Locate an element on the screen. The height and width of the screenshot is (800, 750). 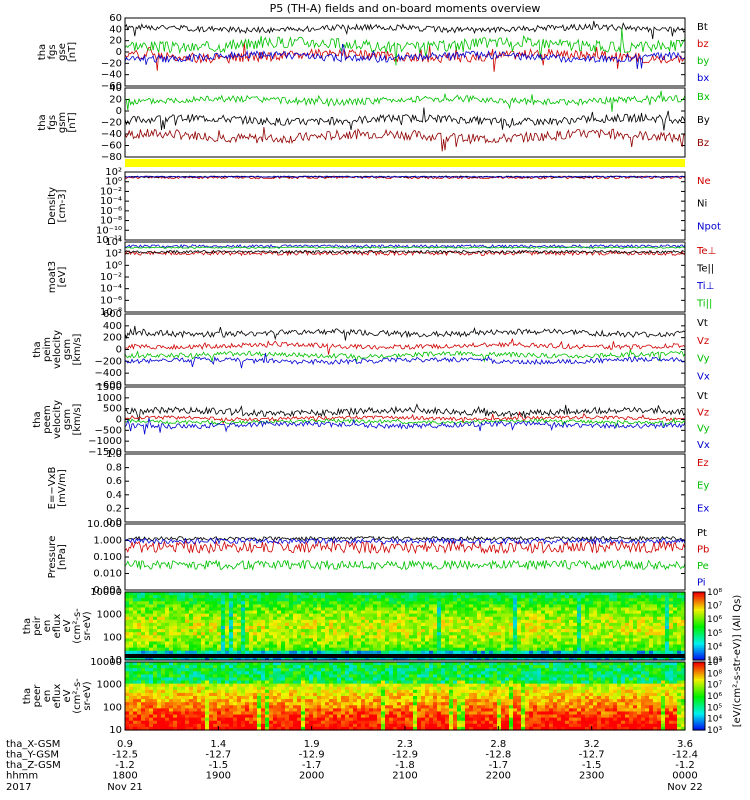
ytick-label: −80 is located at coordinates (111, 157).